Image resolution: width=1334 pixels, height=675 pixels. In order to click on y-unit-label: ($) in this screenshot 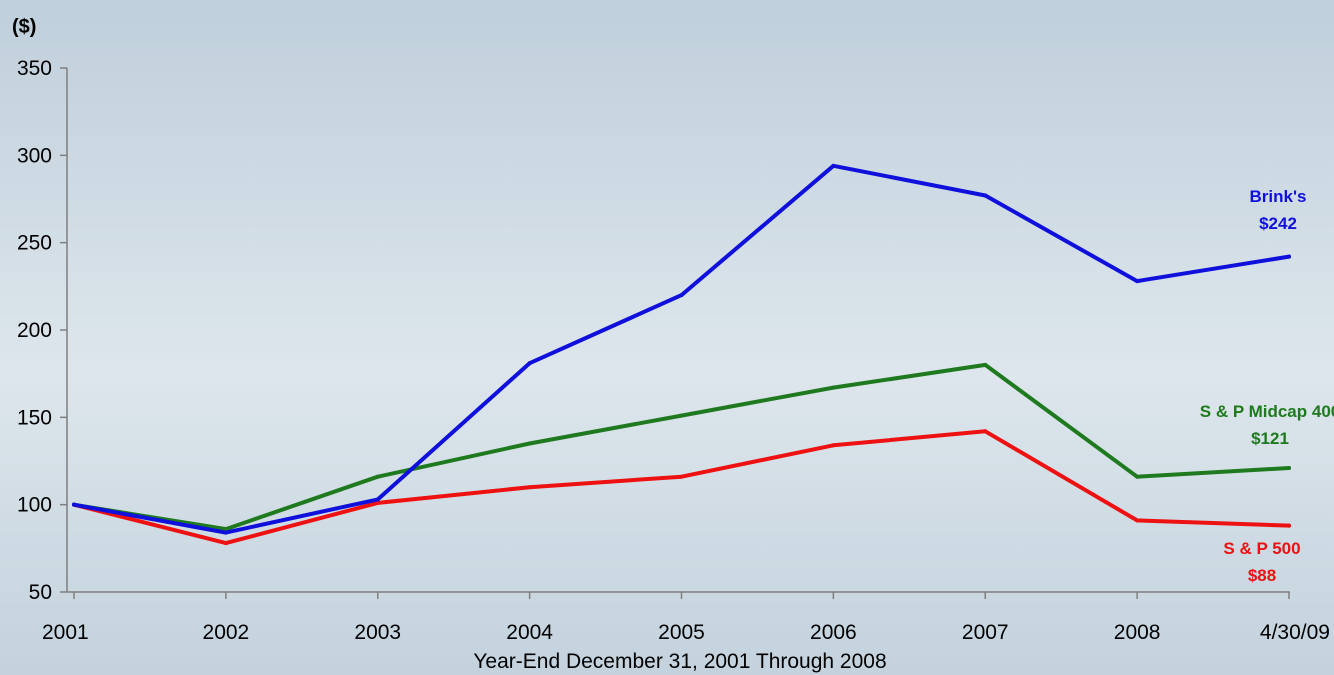, I will do `click(24, 27)`.